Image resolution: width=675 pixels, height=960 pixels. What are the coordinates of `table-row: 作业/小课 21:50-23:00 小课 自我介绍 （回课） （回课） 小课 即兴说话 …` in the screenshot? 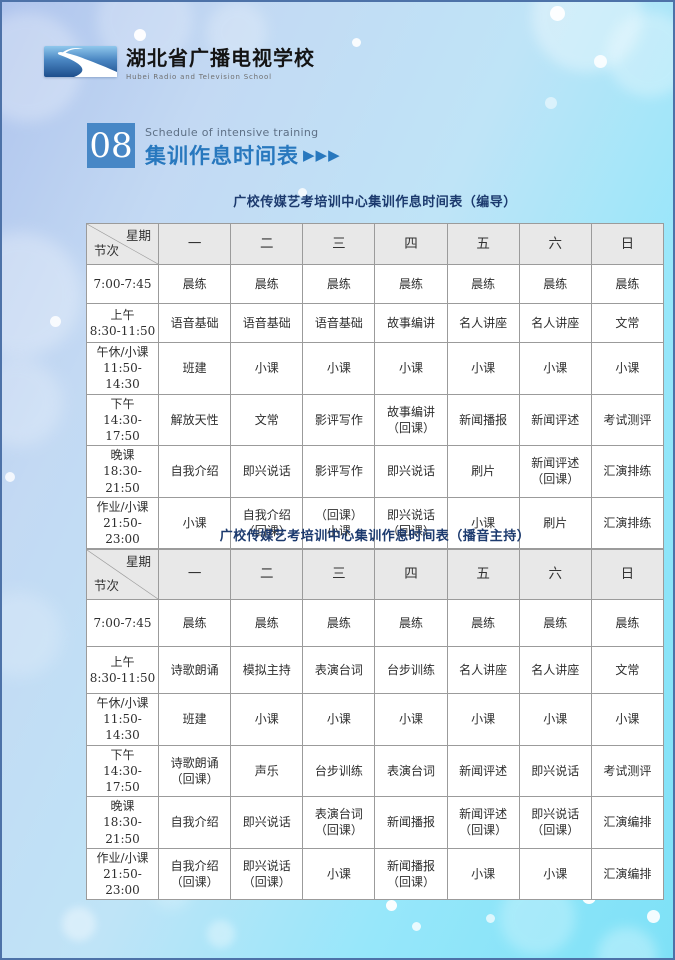 It's located at (375, 523).